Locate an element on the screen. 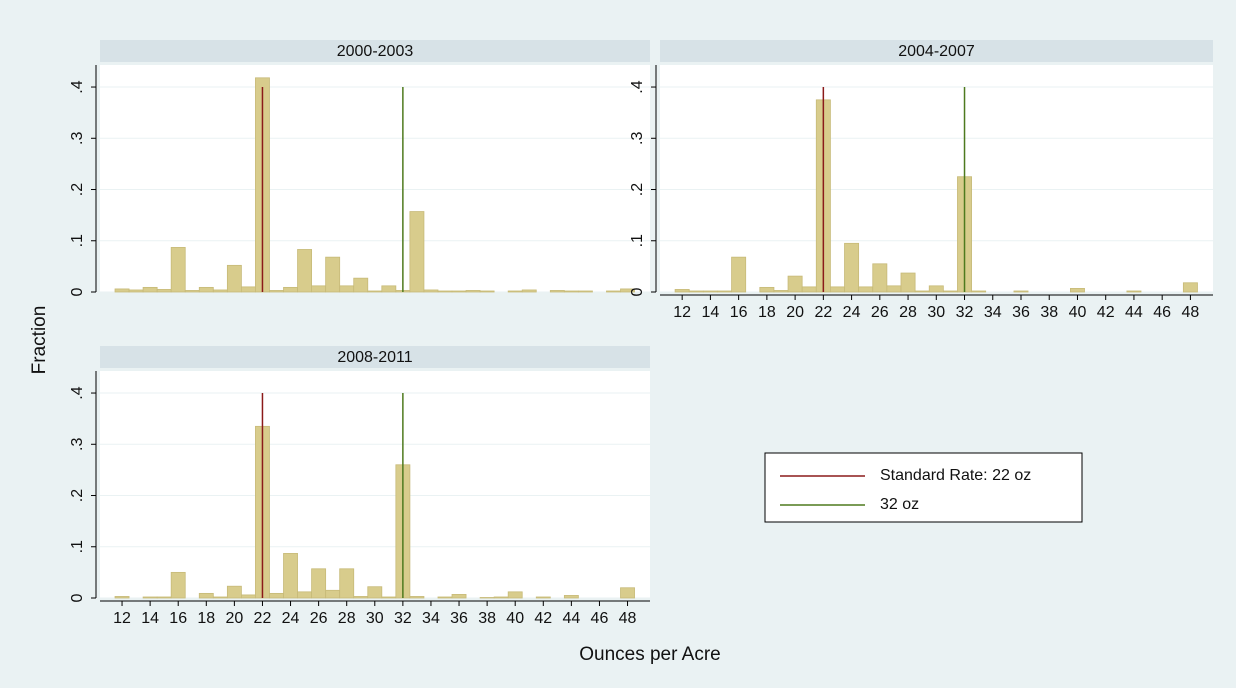 This screenshot has width=1236, height=688. panel-title: 2000-2003 is located at coordinates (375, 51).